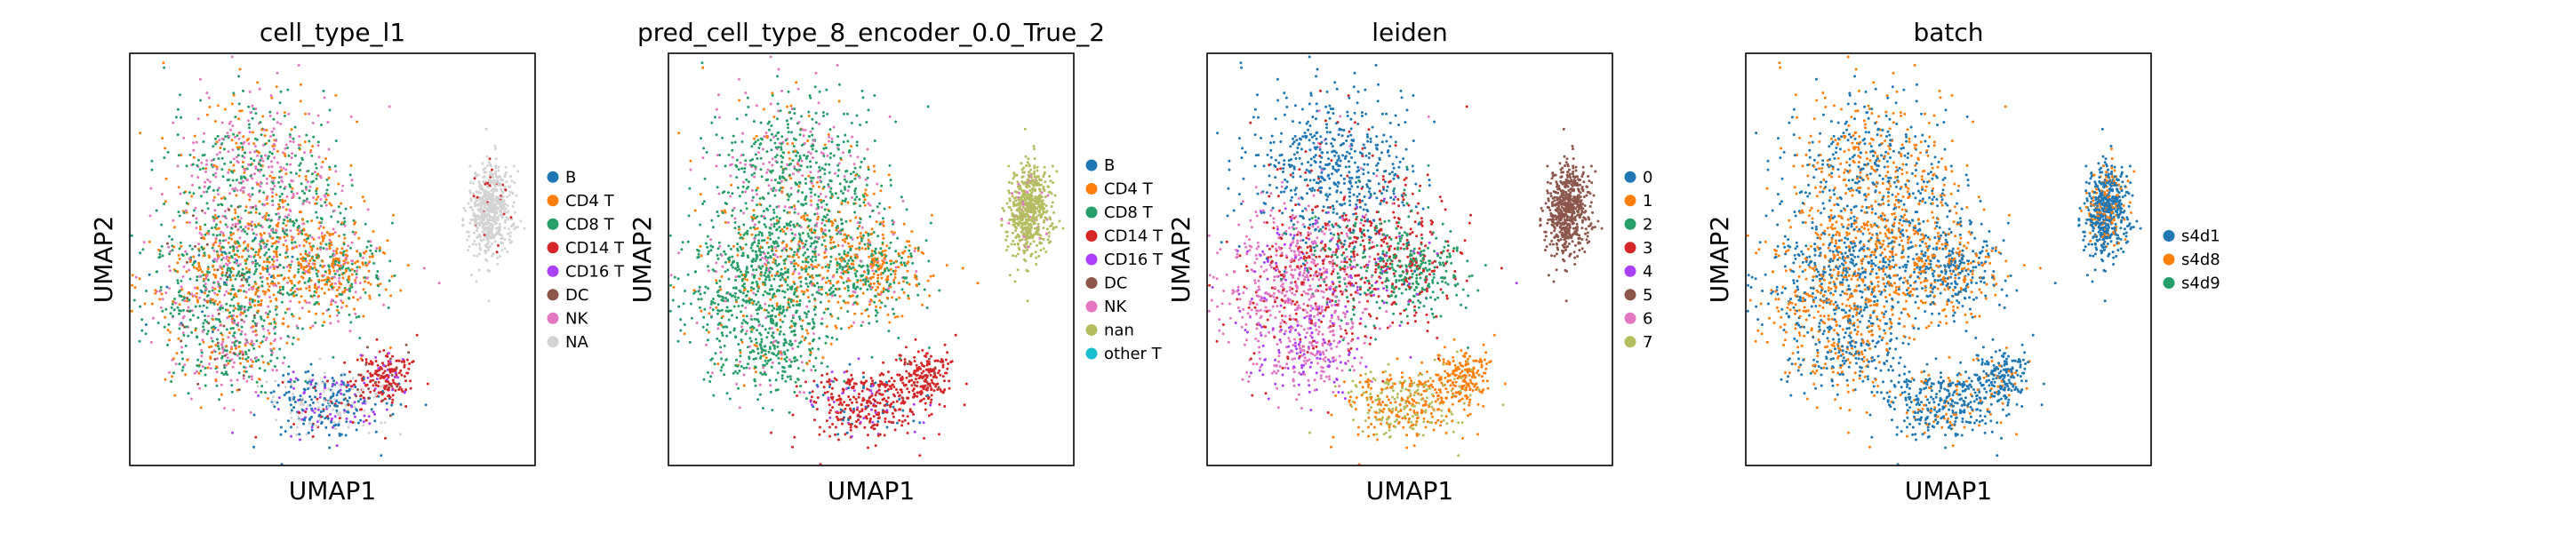  Describe the element at coordinates (576, 342) in the screenshot. I see `legend-label: NA` at that location.